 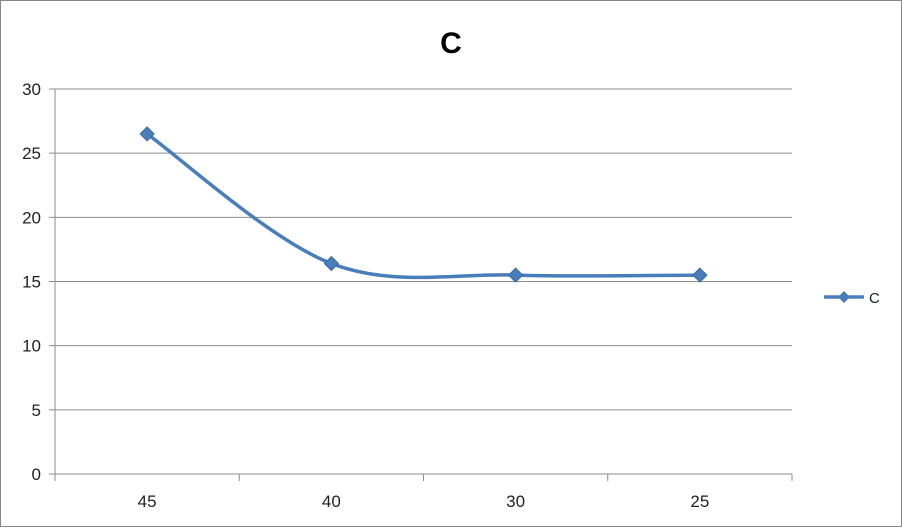 What do you see at coordinates (36, 410) in the screenshot?
I see `y-tick-label: 5` at bounding box center [36, 410].